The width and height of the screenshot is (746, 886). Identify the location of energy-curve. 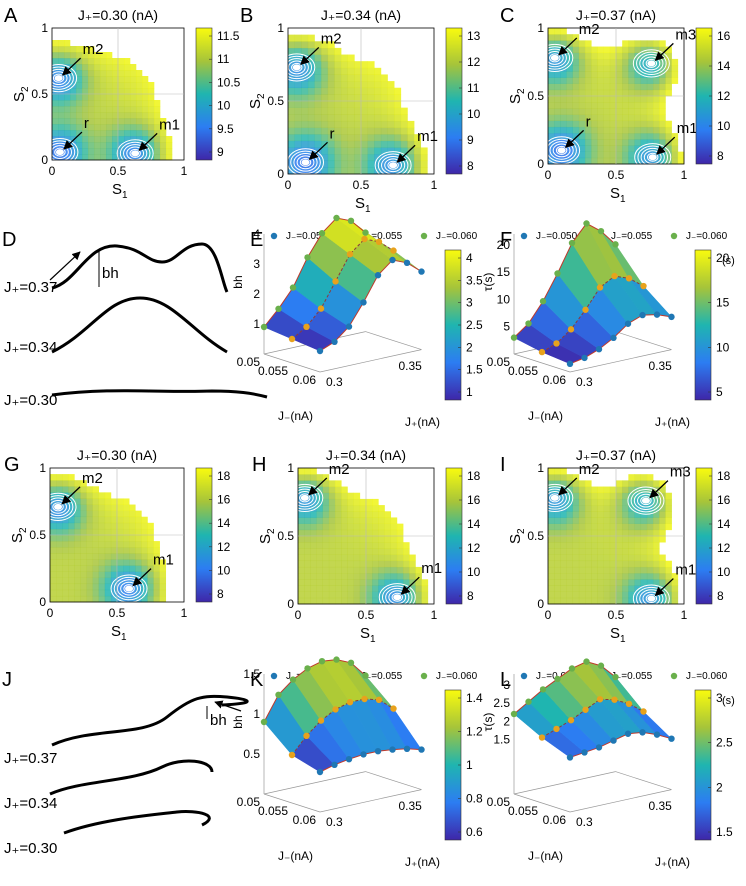
(139, 325).